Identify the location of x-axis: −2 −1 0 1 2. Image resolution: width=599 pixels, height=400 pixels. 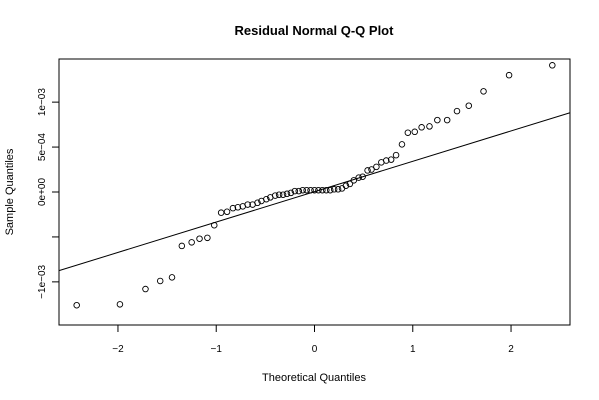
(313, 339).